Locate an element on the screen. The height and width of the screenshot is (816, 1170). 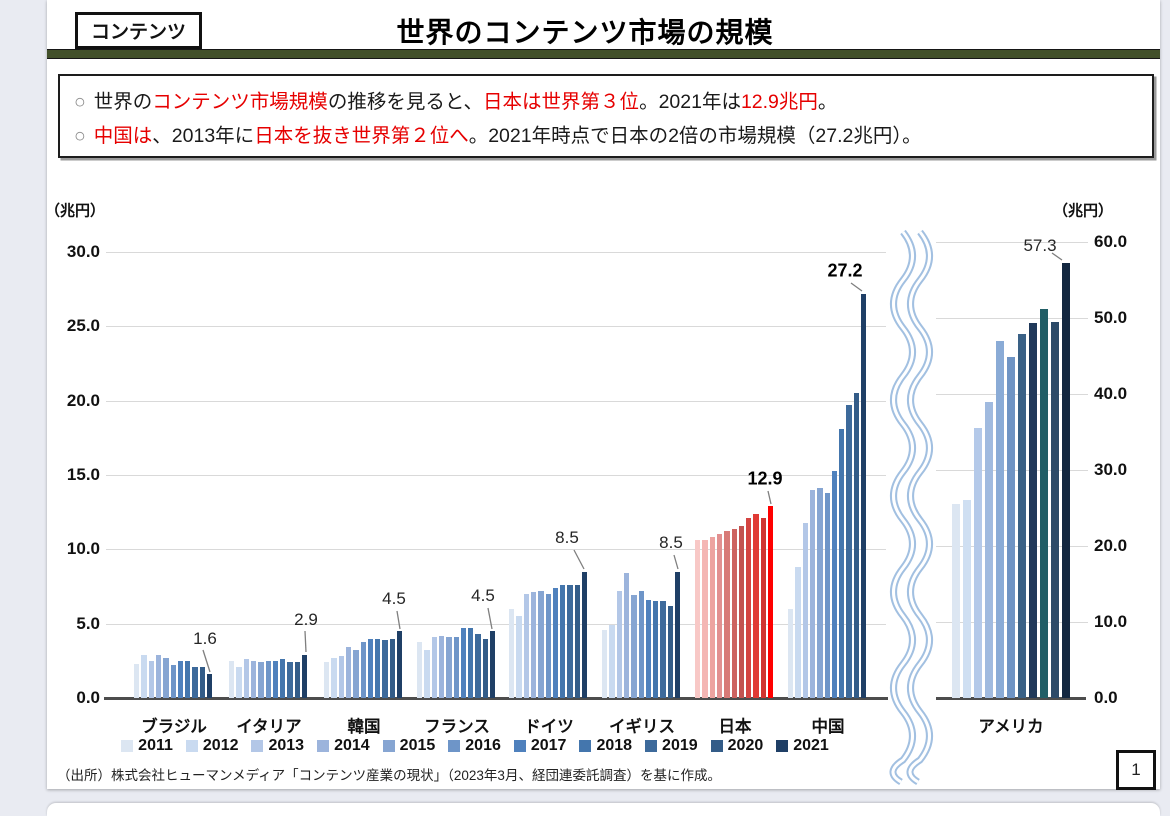
legend-item: 2012 is located at coordinates (211, 746).